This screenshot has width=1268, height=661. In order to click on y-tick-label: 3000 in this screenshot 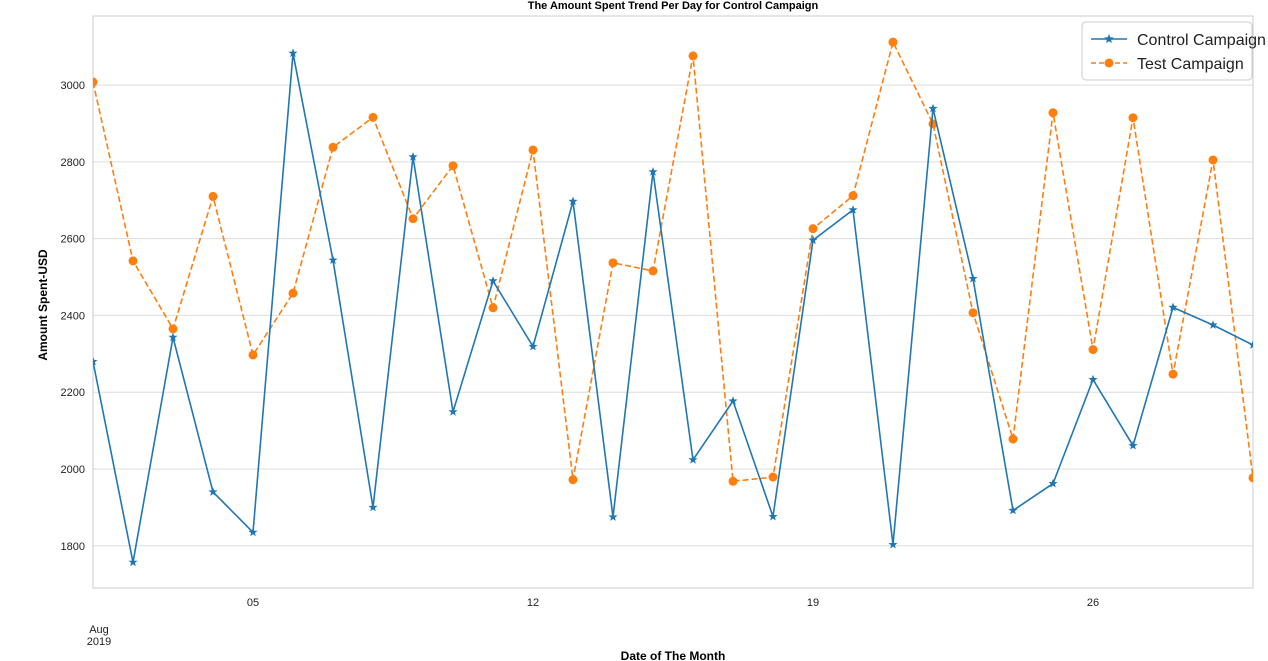, I will do `click(73, 86)`.